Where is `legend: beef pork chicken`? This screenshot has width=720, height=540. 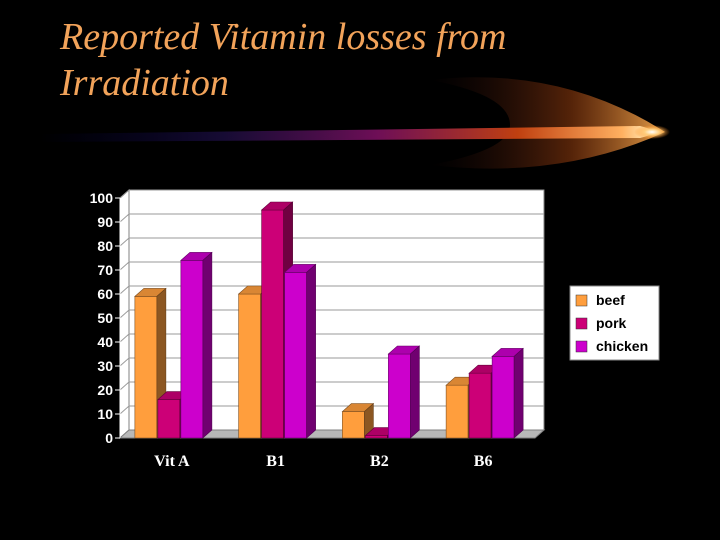 legend: beef pork chicken is located at coordinates (614, 323).